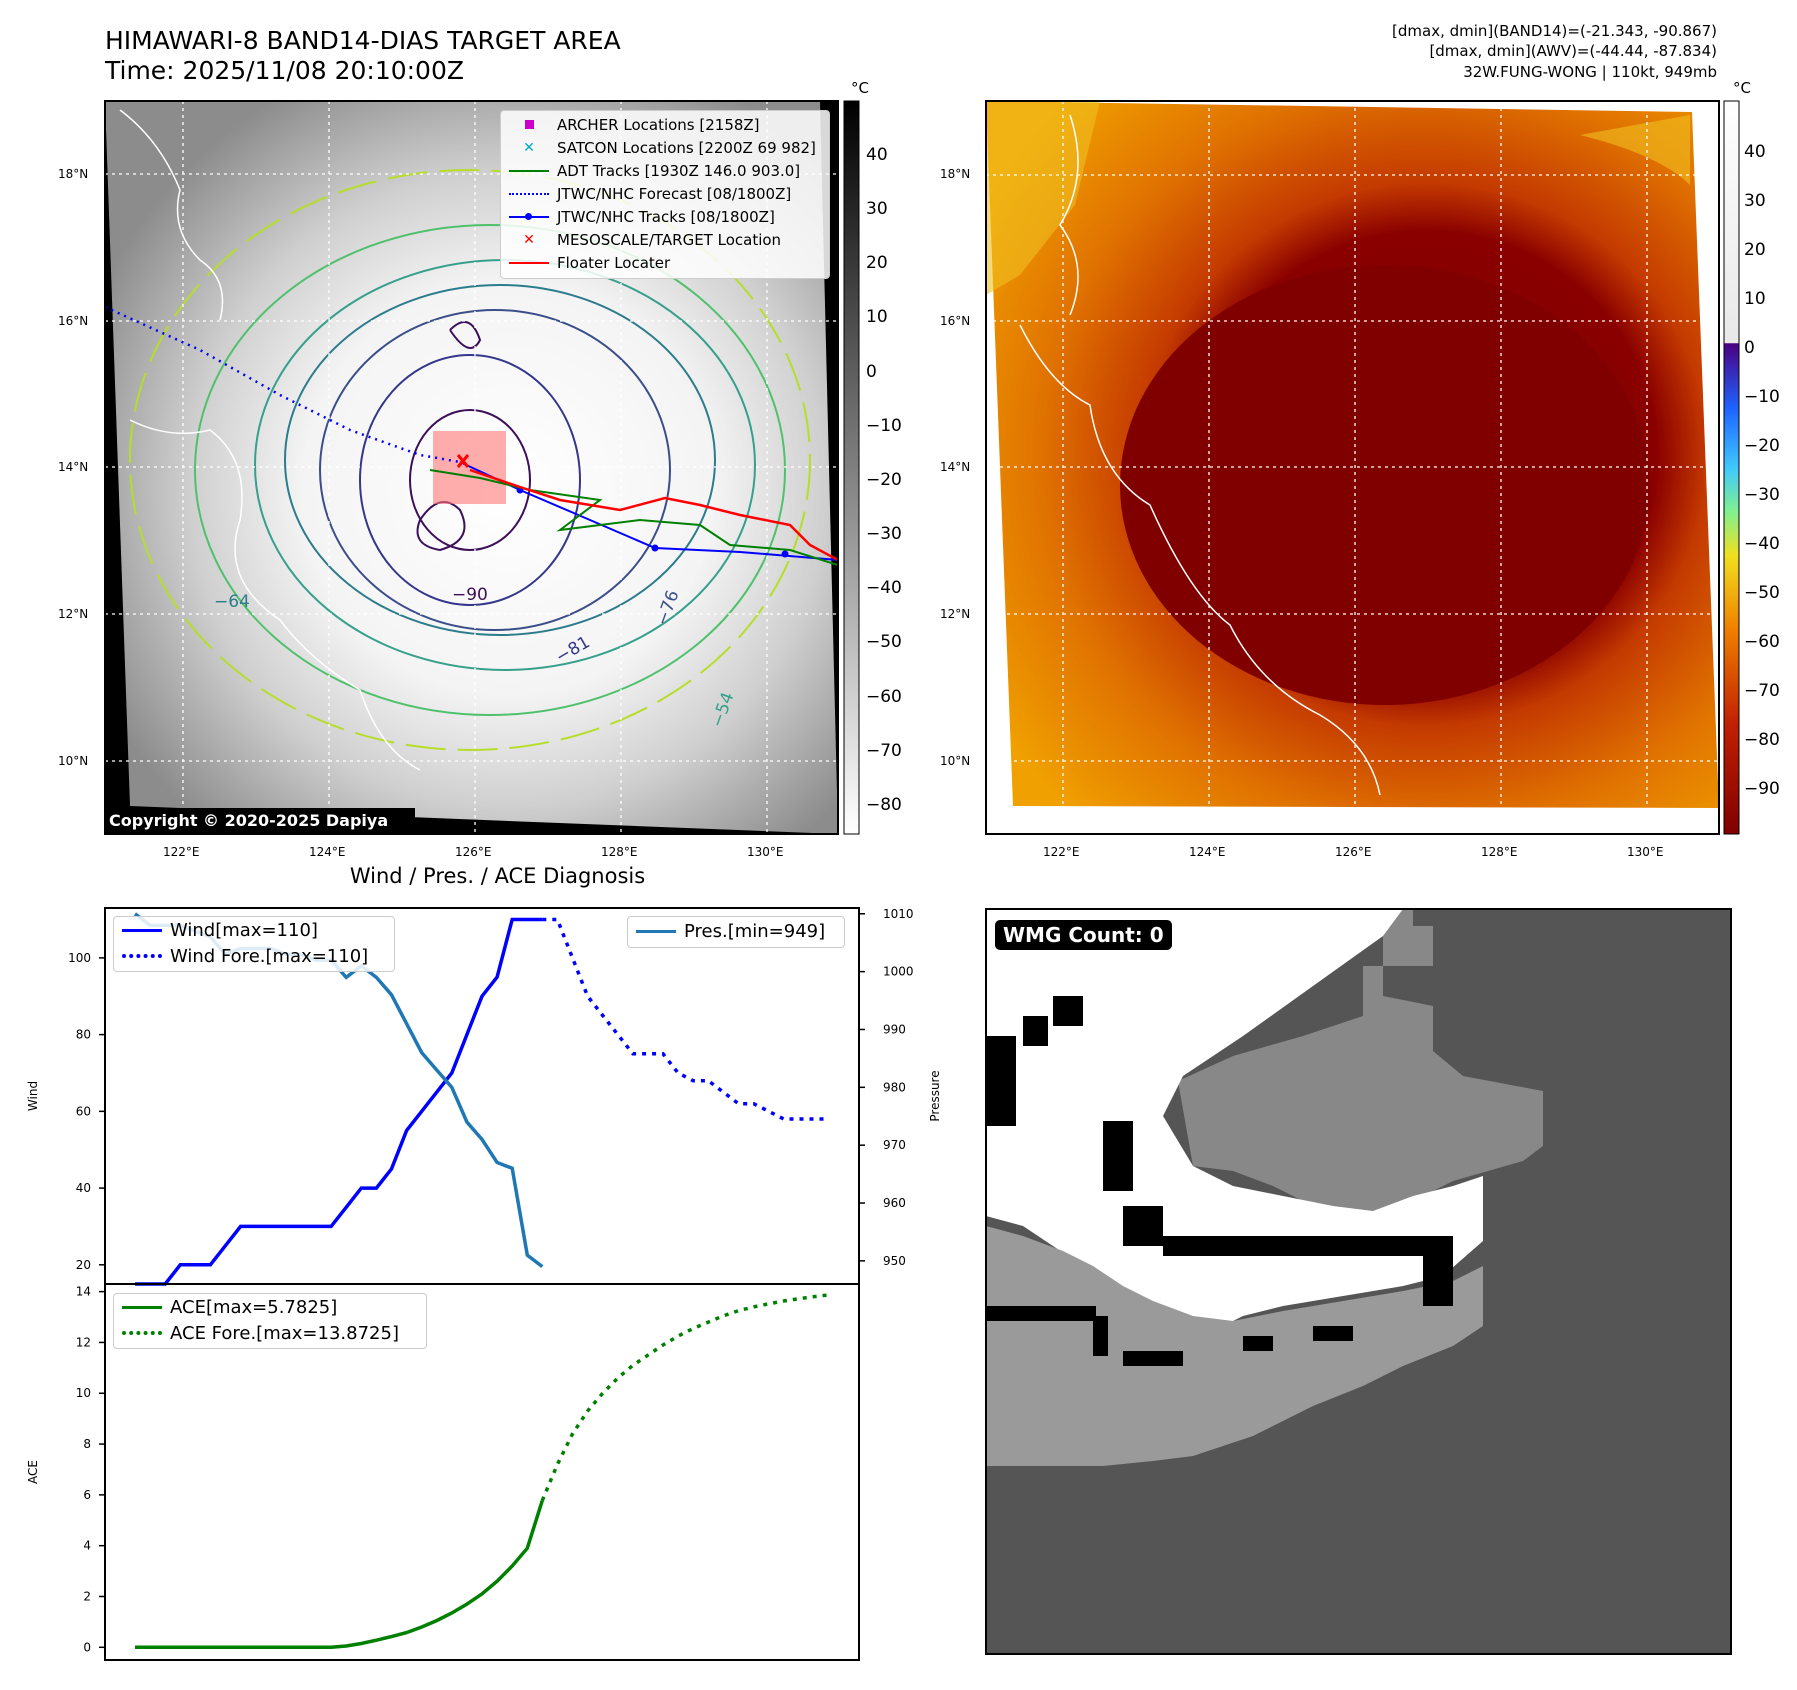 This screenshot has width=1797, height=1690. What do you see at coordinates (955, 614) in the screenshot?
I see `lat-label: 12°N` at bounding box center [955, 614].